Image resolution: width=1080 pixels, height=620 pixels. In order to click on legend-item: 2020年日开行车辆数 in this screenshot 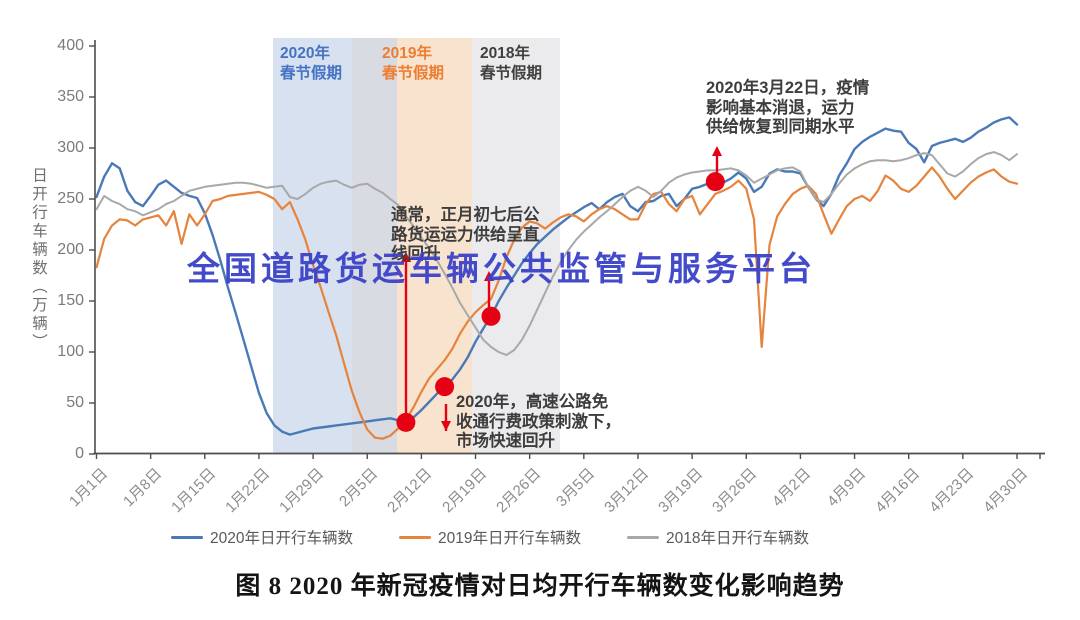, I will do `click(262, 537)`.